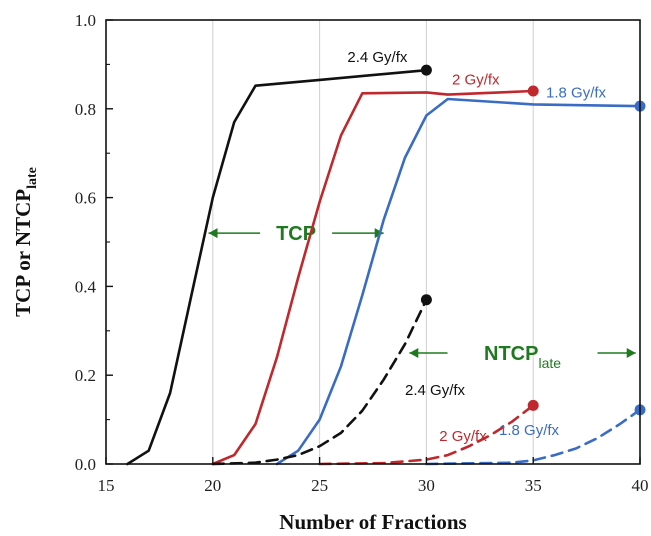  I want to click on annotation-label-main: NTCP, so click(511, 354).